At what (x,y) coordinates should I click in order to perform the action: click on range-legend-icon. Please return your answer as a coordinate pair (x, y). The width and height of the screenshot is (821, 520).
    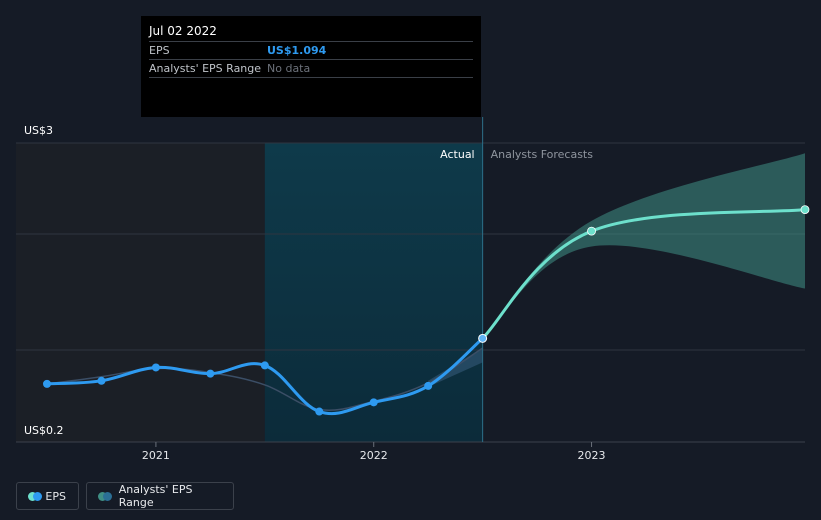
    Looking at the image, I should click on (105, 496).